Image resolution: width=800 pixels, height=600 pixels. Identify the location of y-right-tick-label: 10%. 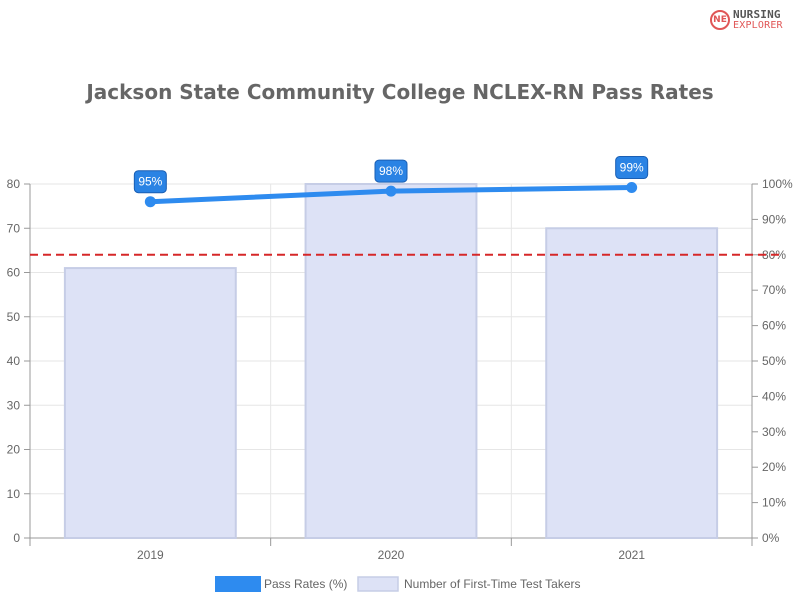
(774, 503).